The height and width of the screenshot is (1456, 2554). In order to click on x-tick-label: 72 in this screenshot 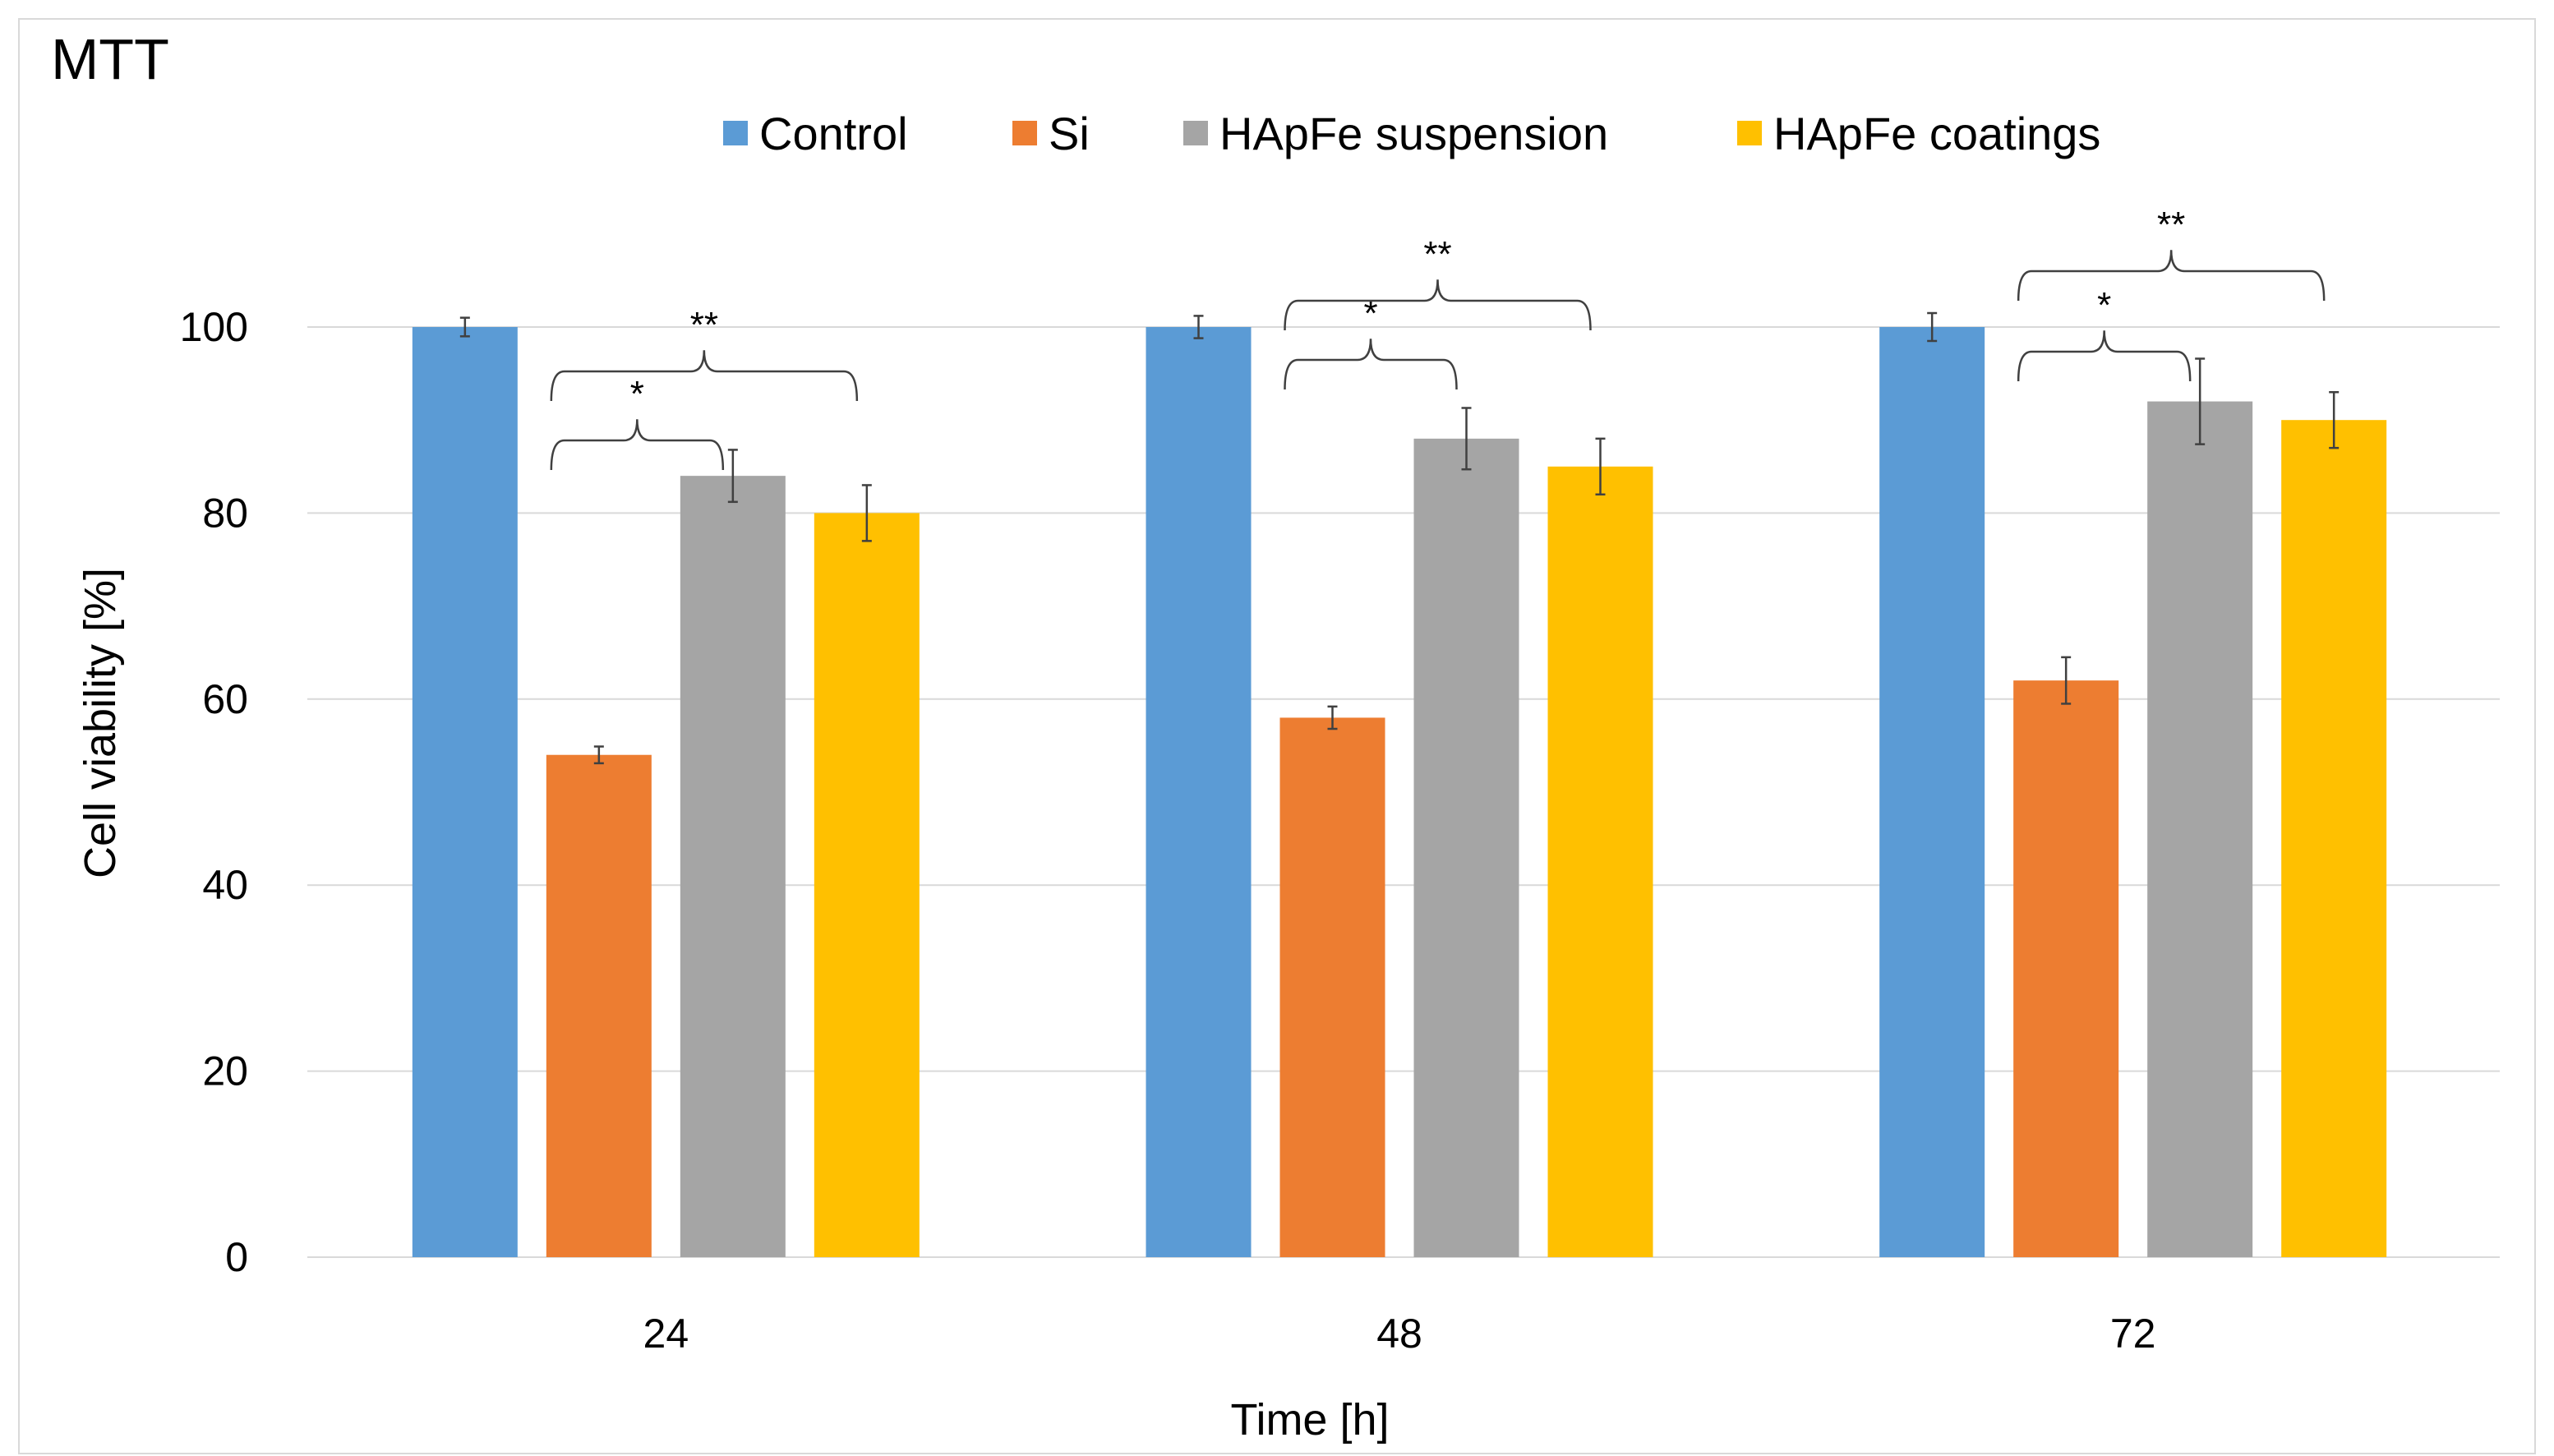, I will do `click(2133, 1334)`.